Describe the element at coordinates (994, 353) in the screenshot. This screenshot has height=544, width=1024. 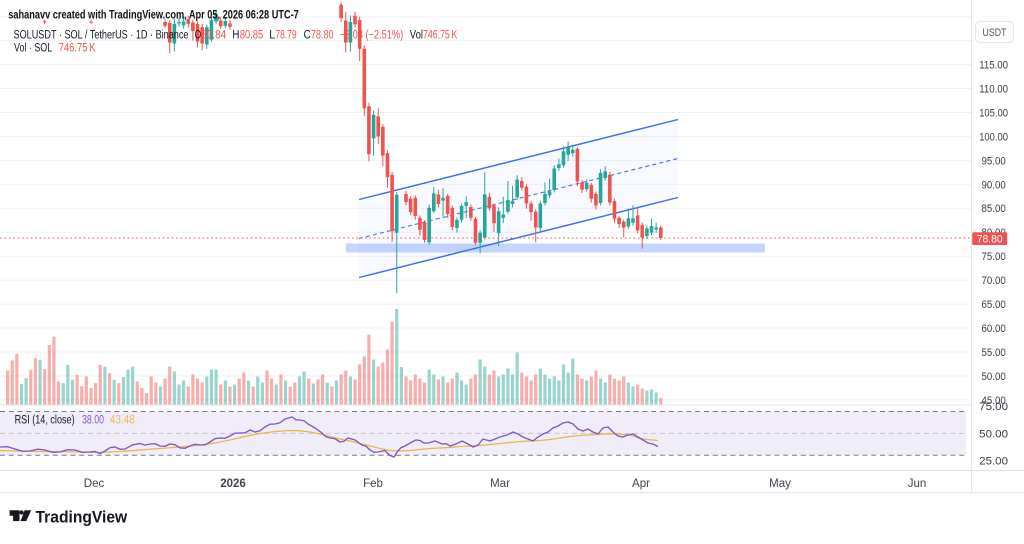
I see `svg-text: 55.00` at that location.